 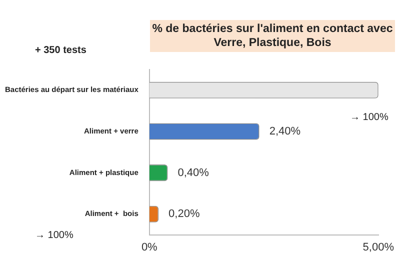 I want to click on data-label: 0,20%, so click(x=184, y=214).